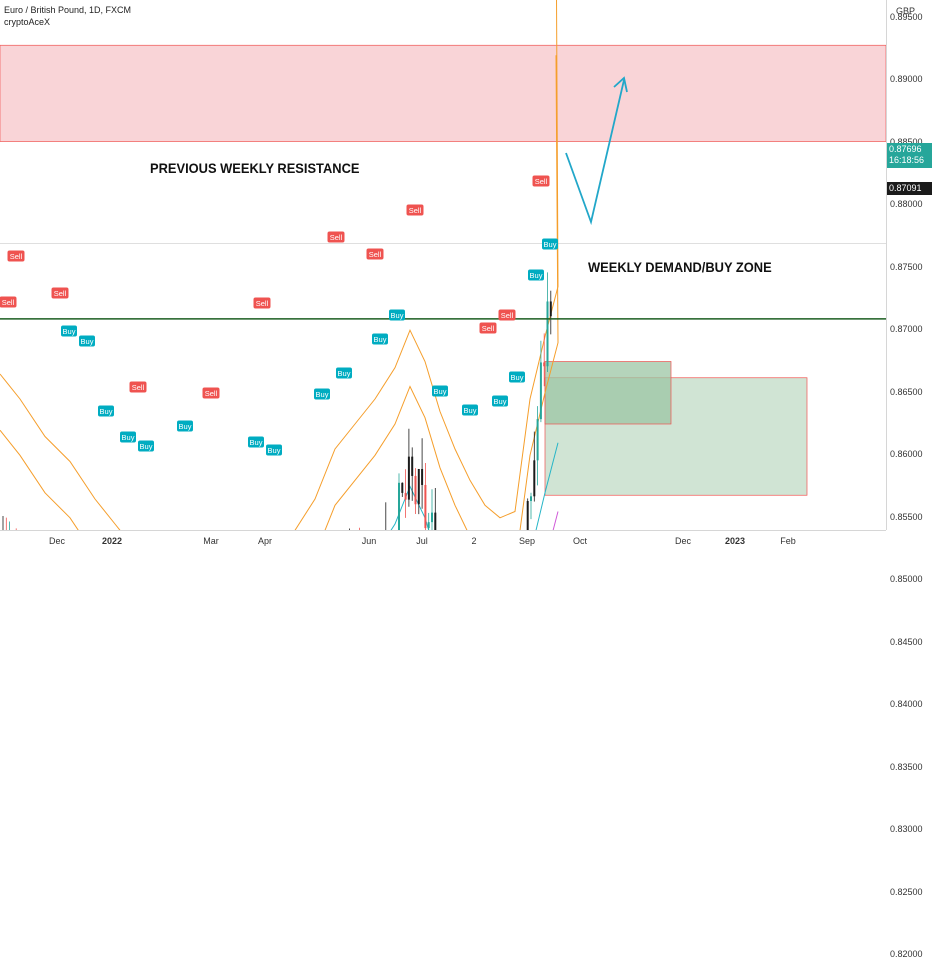 The width and height of the screenshot is (932, 959). Describe the element at coordinates (906, 329) in the screenshot. I see `price-tick: 0.87000` at that location.